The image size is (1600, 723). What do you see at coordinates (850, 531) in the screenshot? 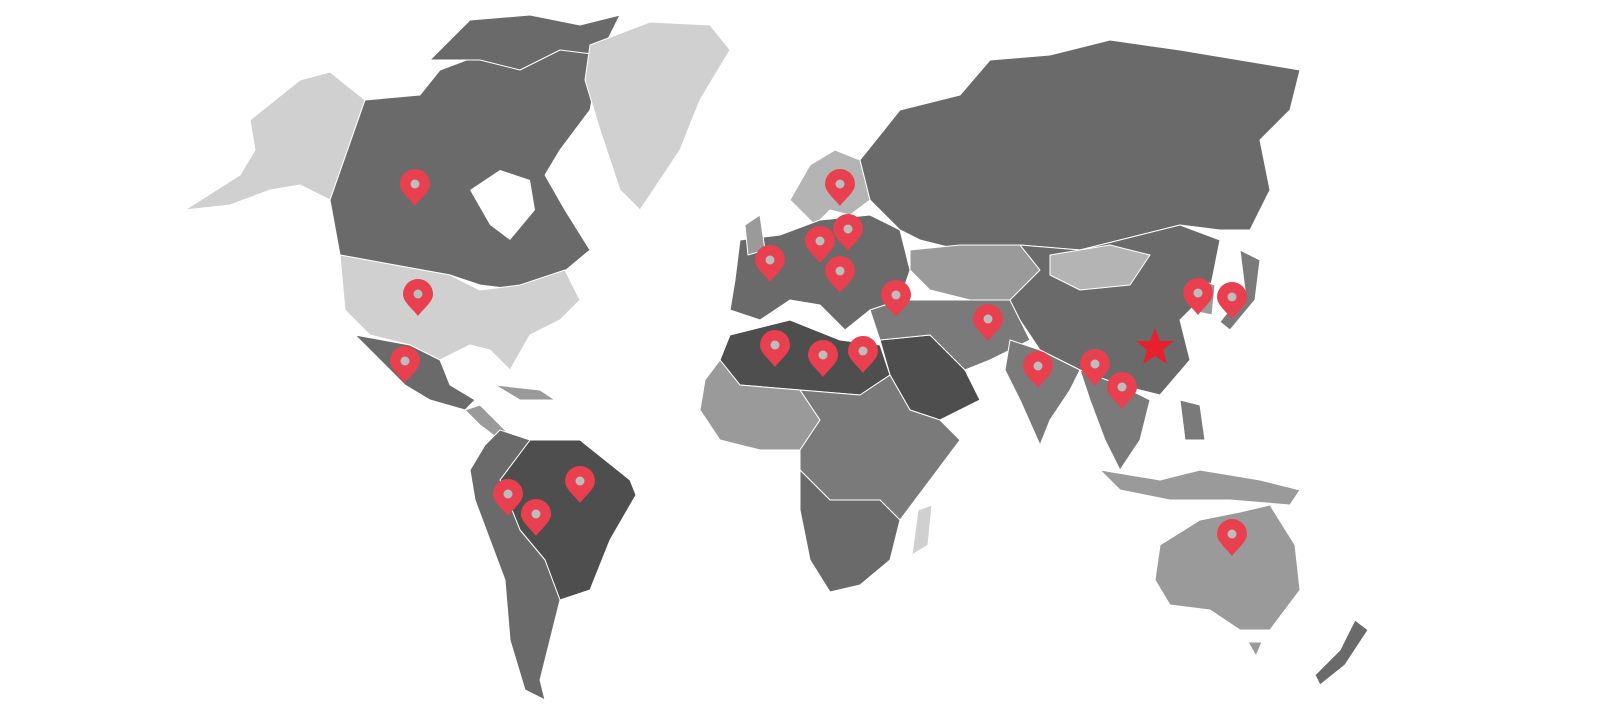
I see `southern-africa` at bounding box center [850, 531].